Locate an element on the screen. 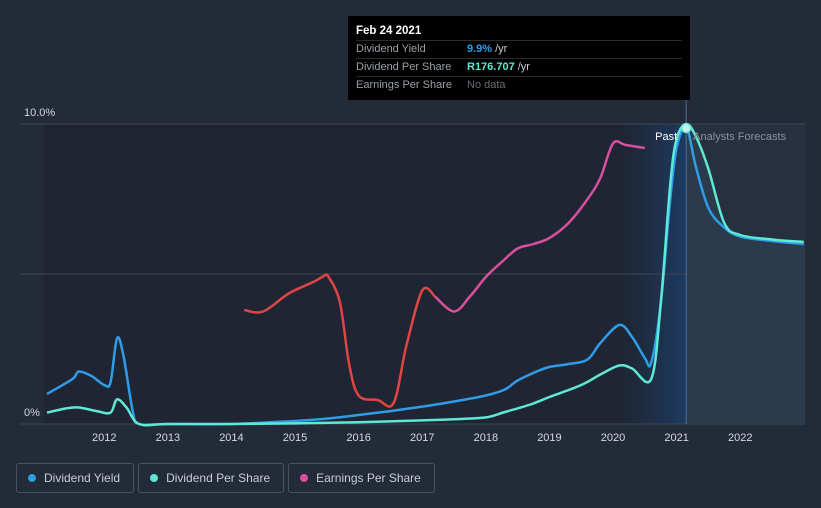 The image size is (821, 508). tooltip-row-earnings-per-share: Earnings Per Share No data is located at coordinates (519, 85).